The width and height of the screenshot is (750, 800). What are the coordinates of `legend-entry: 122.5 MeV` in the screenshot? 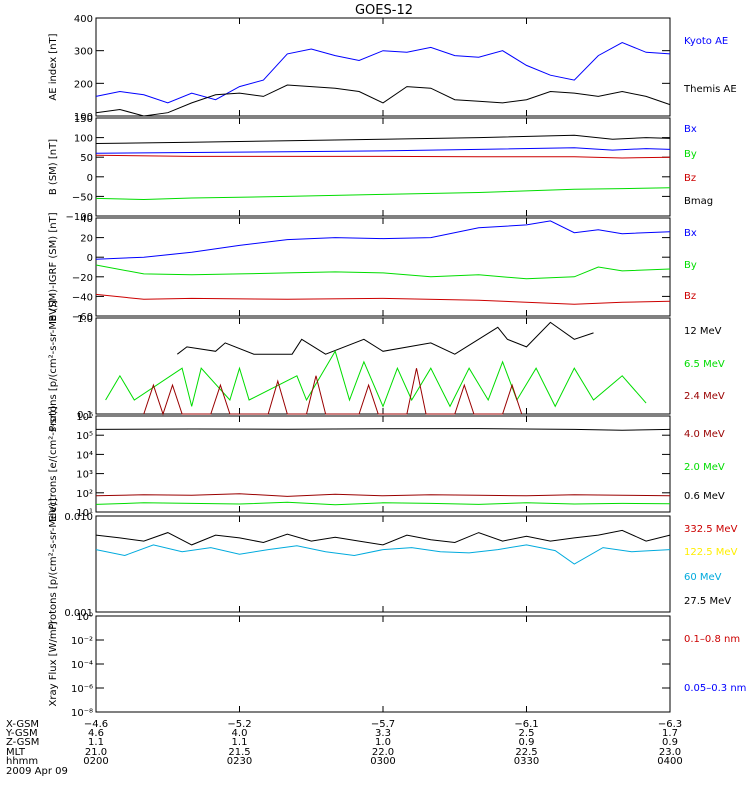 It's located at (711, 552).